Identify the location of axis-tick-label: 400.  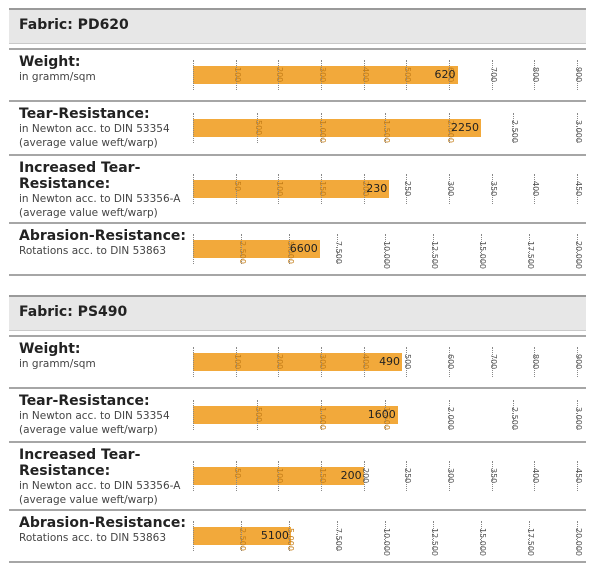
(536, 476).